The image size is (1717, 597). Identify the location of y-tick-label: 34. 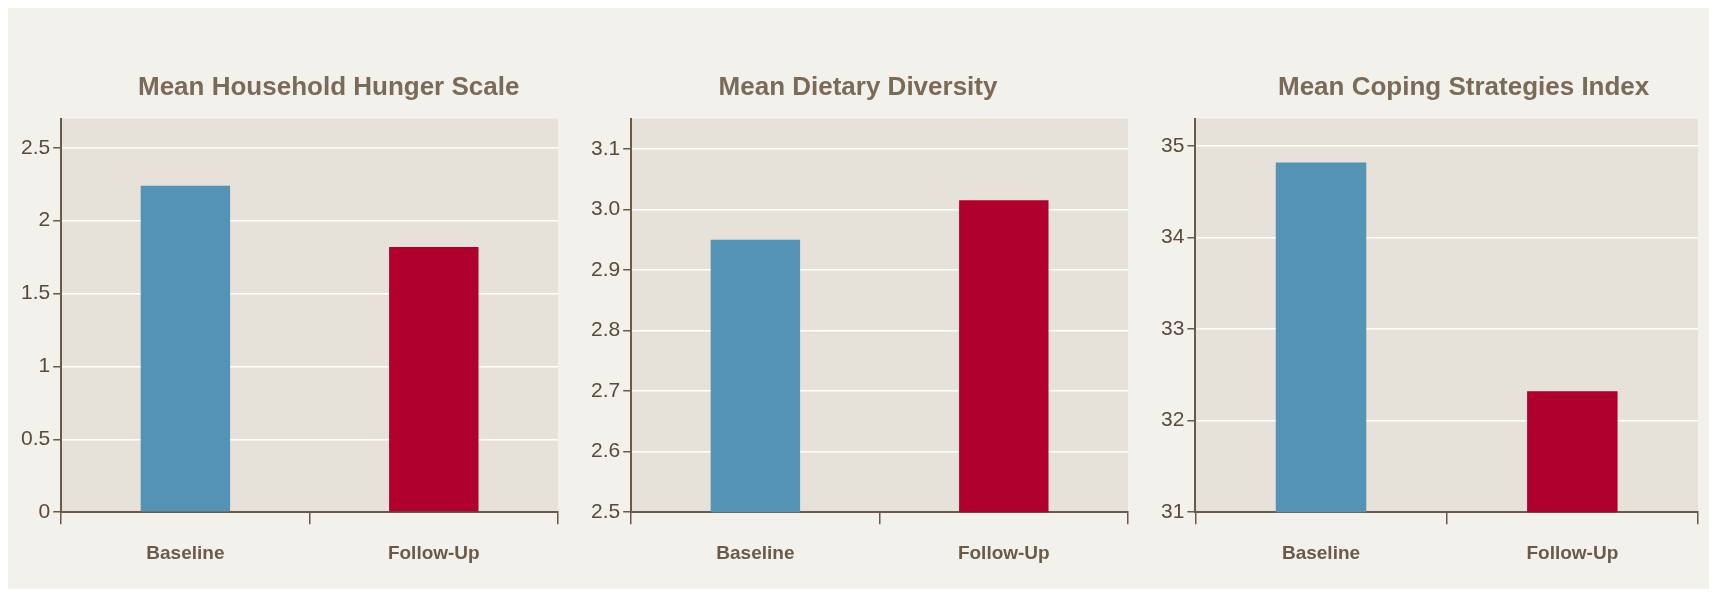
(1173, 236).